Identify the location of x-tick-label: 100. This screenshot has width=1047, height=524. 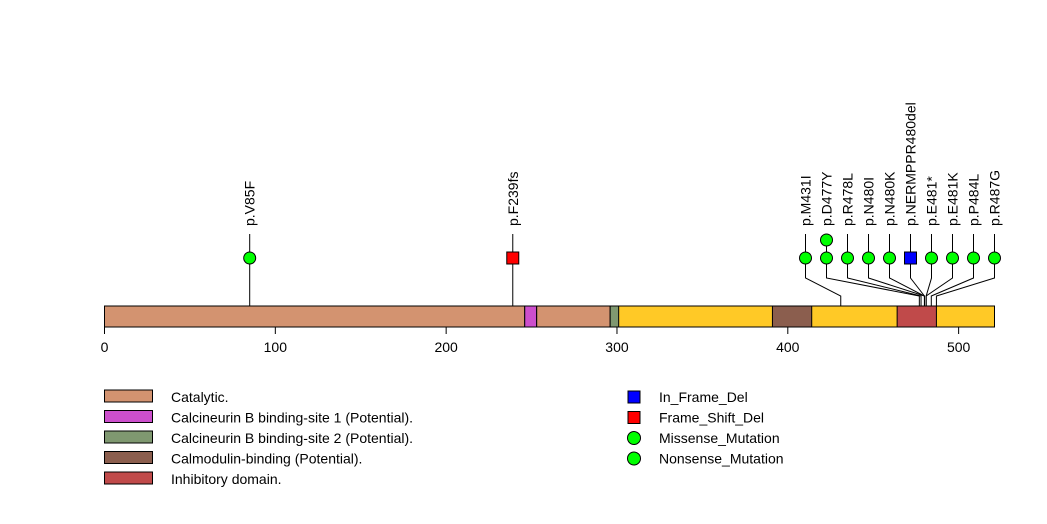
(276, 347).